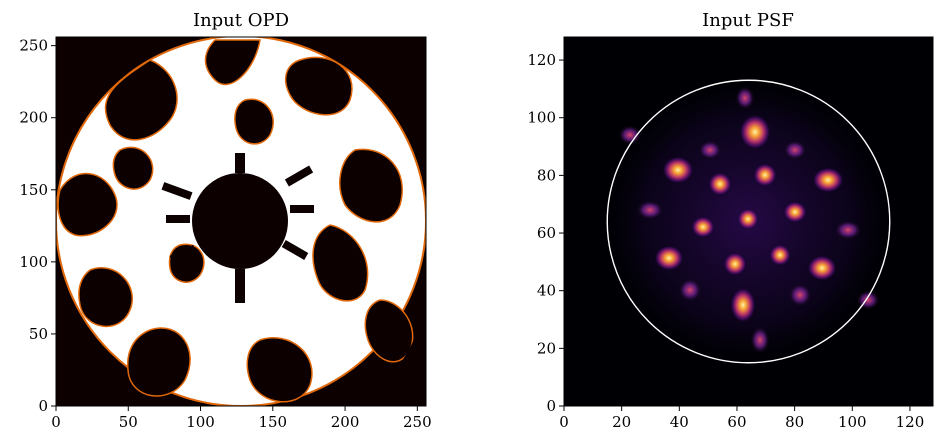  Describe the element at coordinates (748, 20) in the screenshot. I see `psf-title: Input PSF` at that location.